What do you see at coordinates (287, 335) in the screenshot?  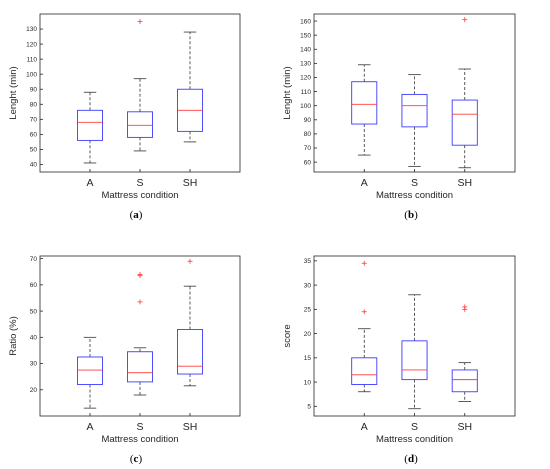 I see `y-axis-label: score` at bounding box center [287, 335].